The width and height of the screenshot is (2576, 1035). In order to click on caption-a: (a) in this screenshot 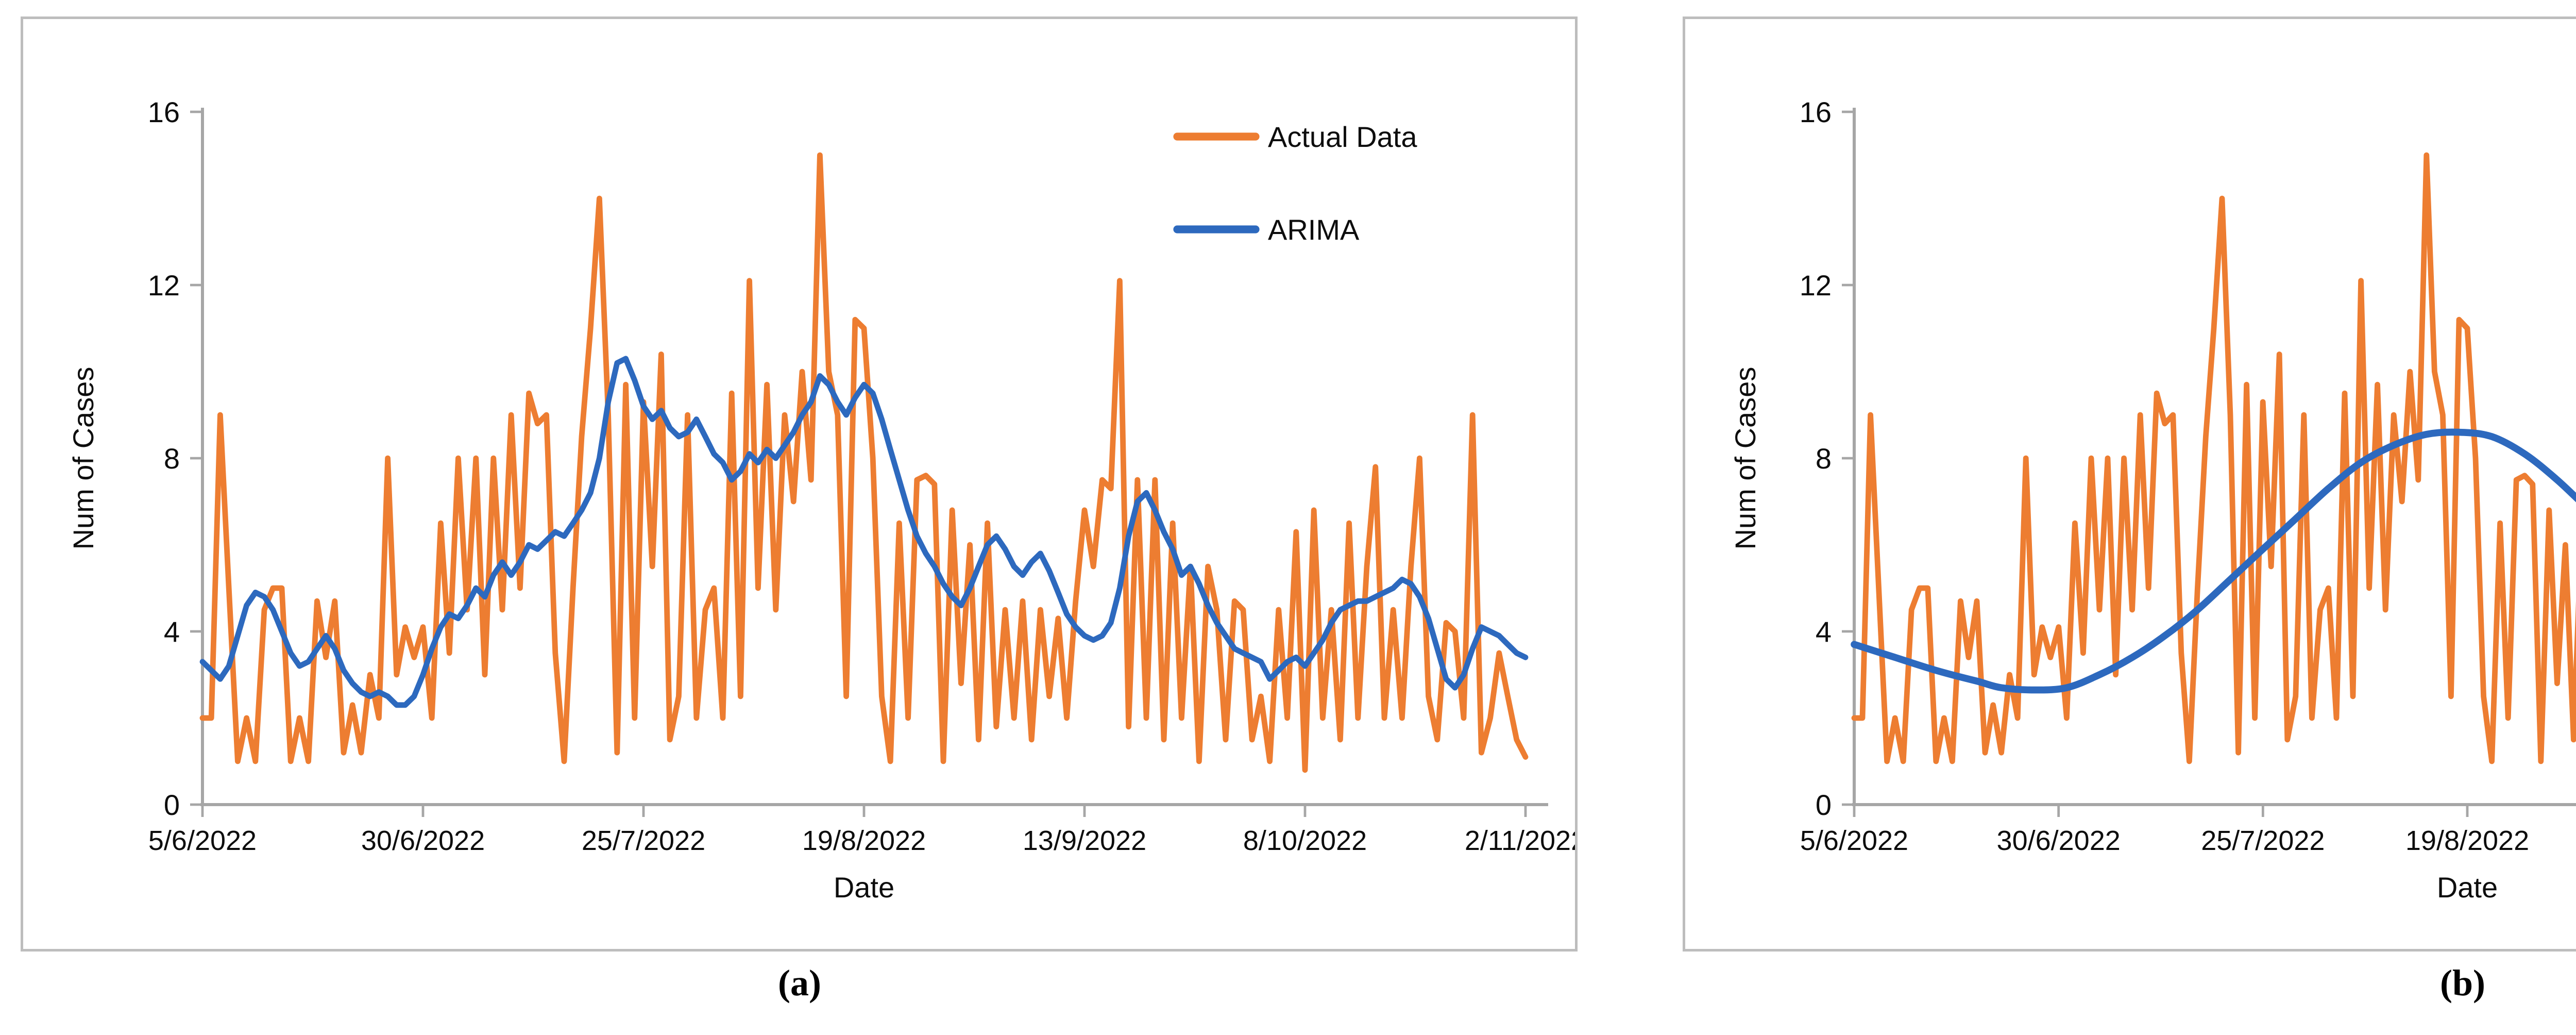, I will do `click(799, 983)`.